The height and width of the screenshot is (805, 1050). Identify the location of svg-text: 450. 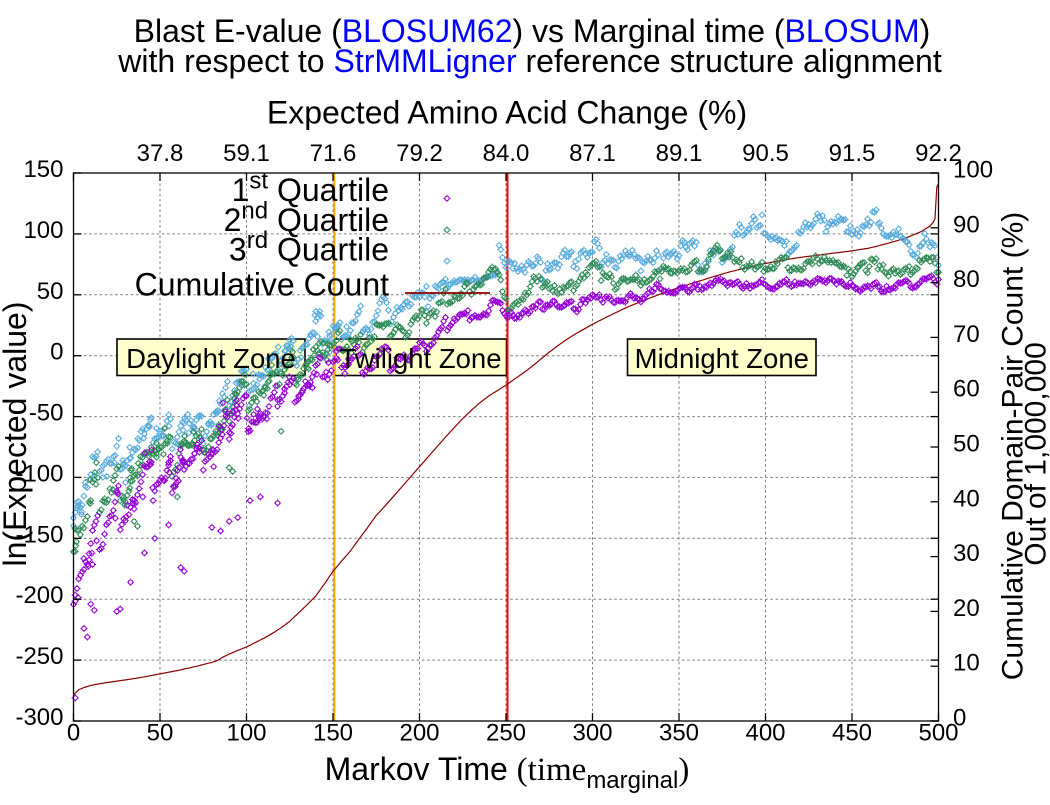
(852, 733).